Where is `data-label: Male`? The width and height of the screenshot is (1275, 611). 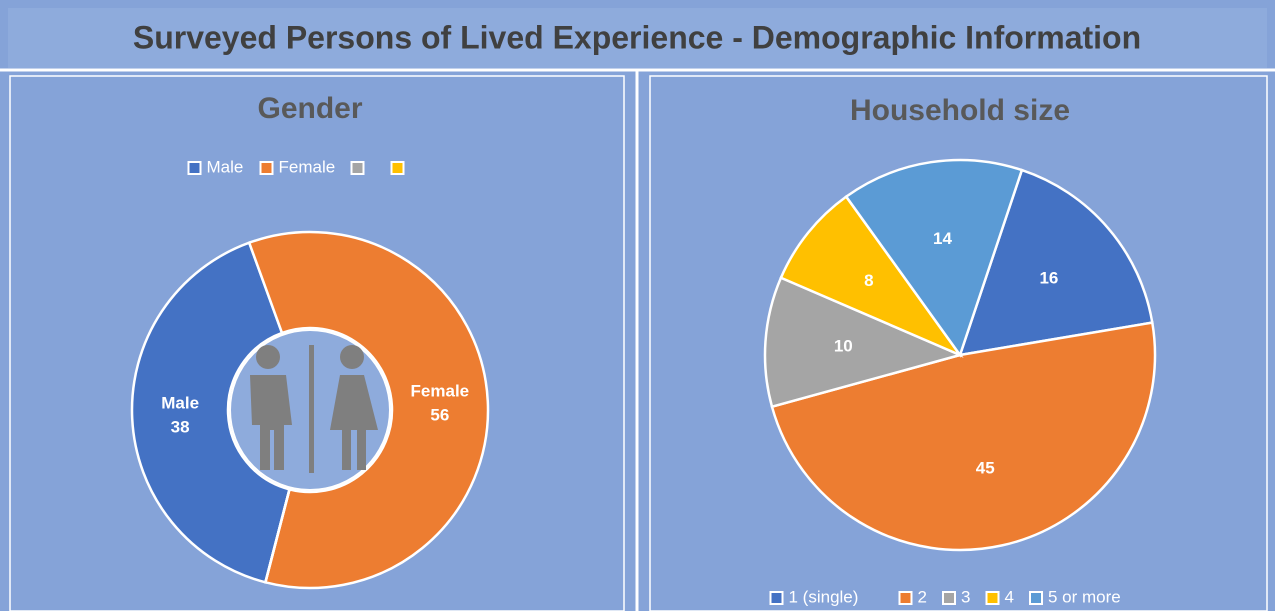
data-label: Male is located at coordinates (180, 403).